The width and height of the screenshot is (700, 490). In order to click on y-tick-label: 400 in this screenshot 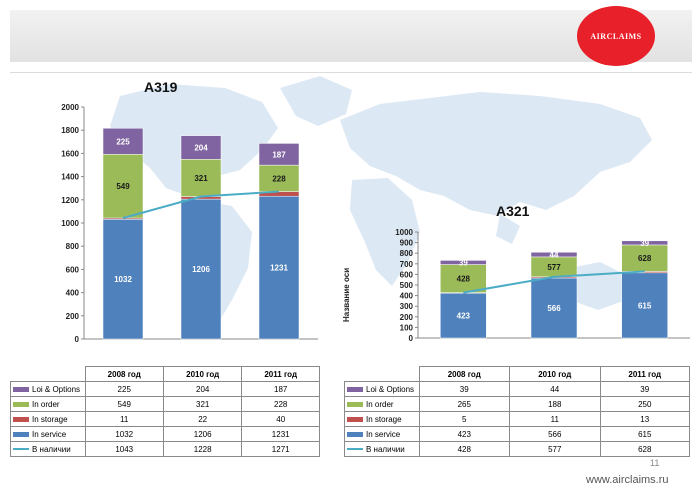, I will do `click(73, 293)`.